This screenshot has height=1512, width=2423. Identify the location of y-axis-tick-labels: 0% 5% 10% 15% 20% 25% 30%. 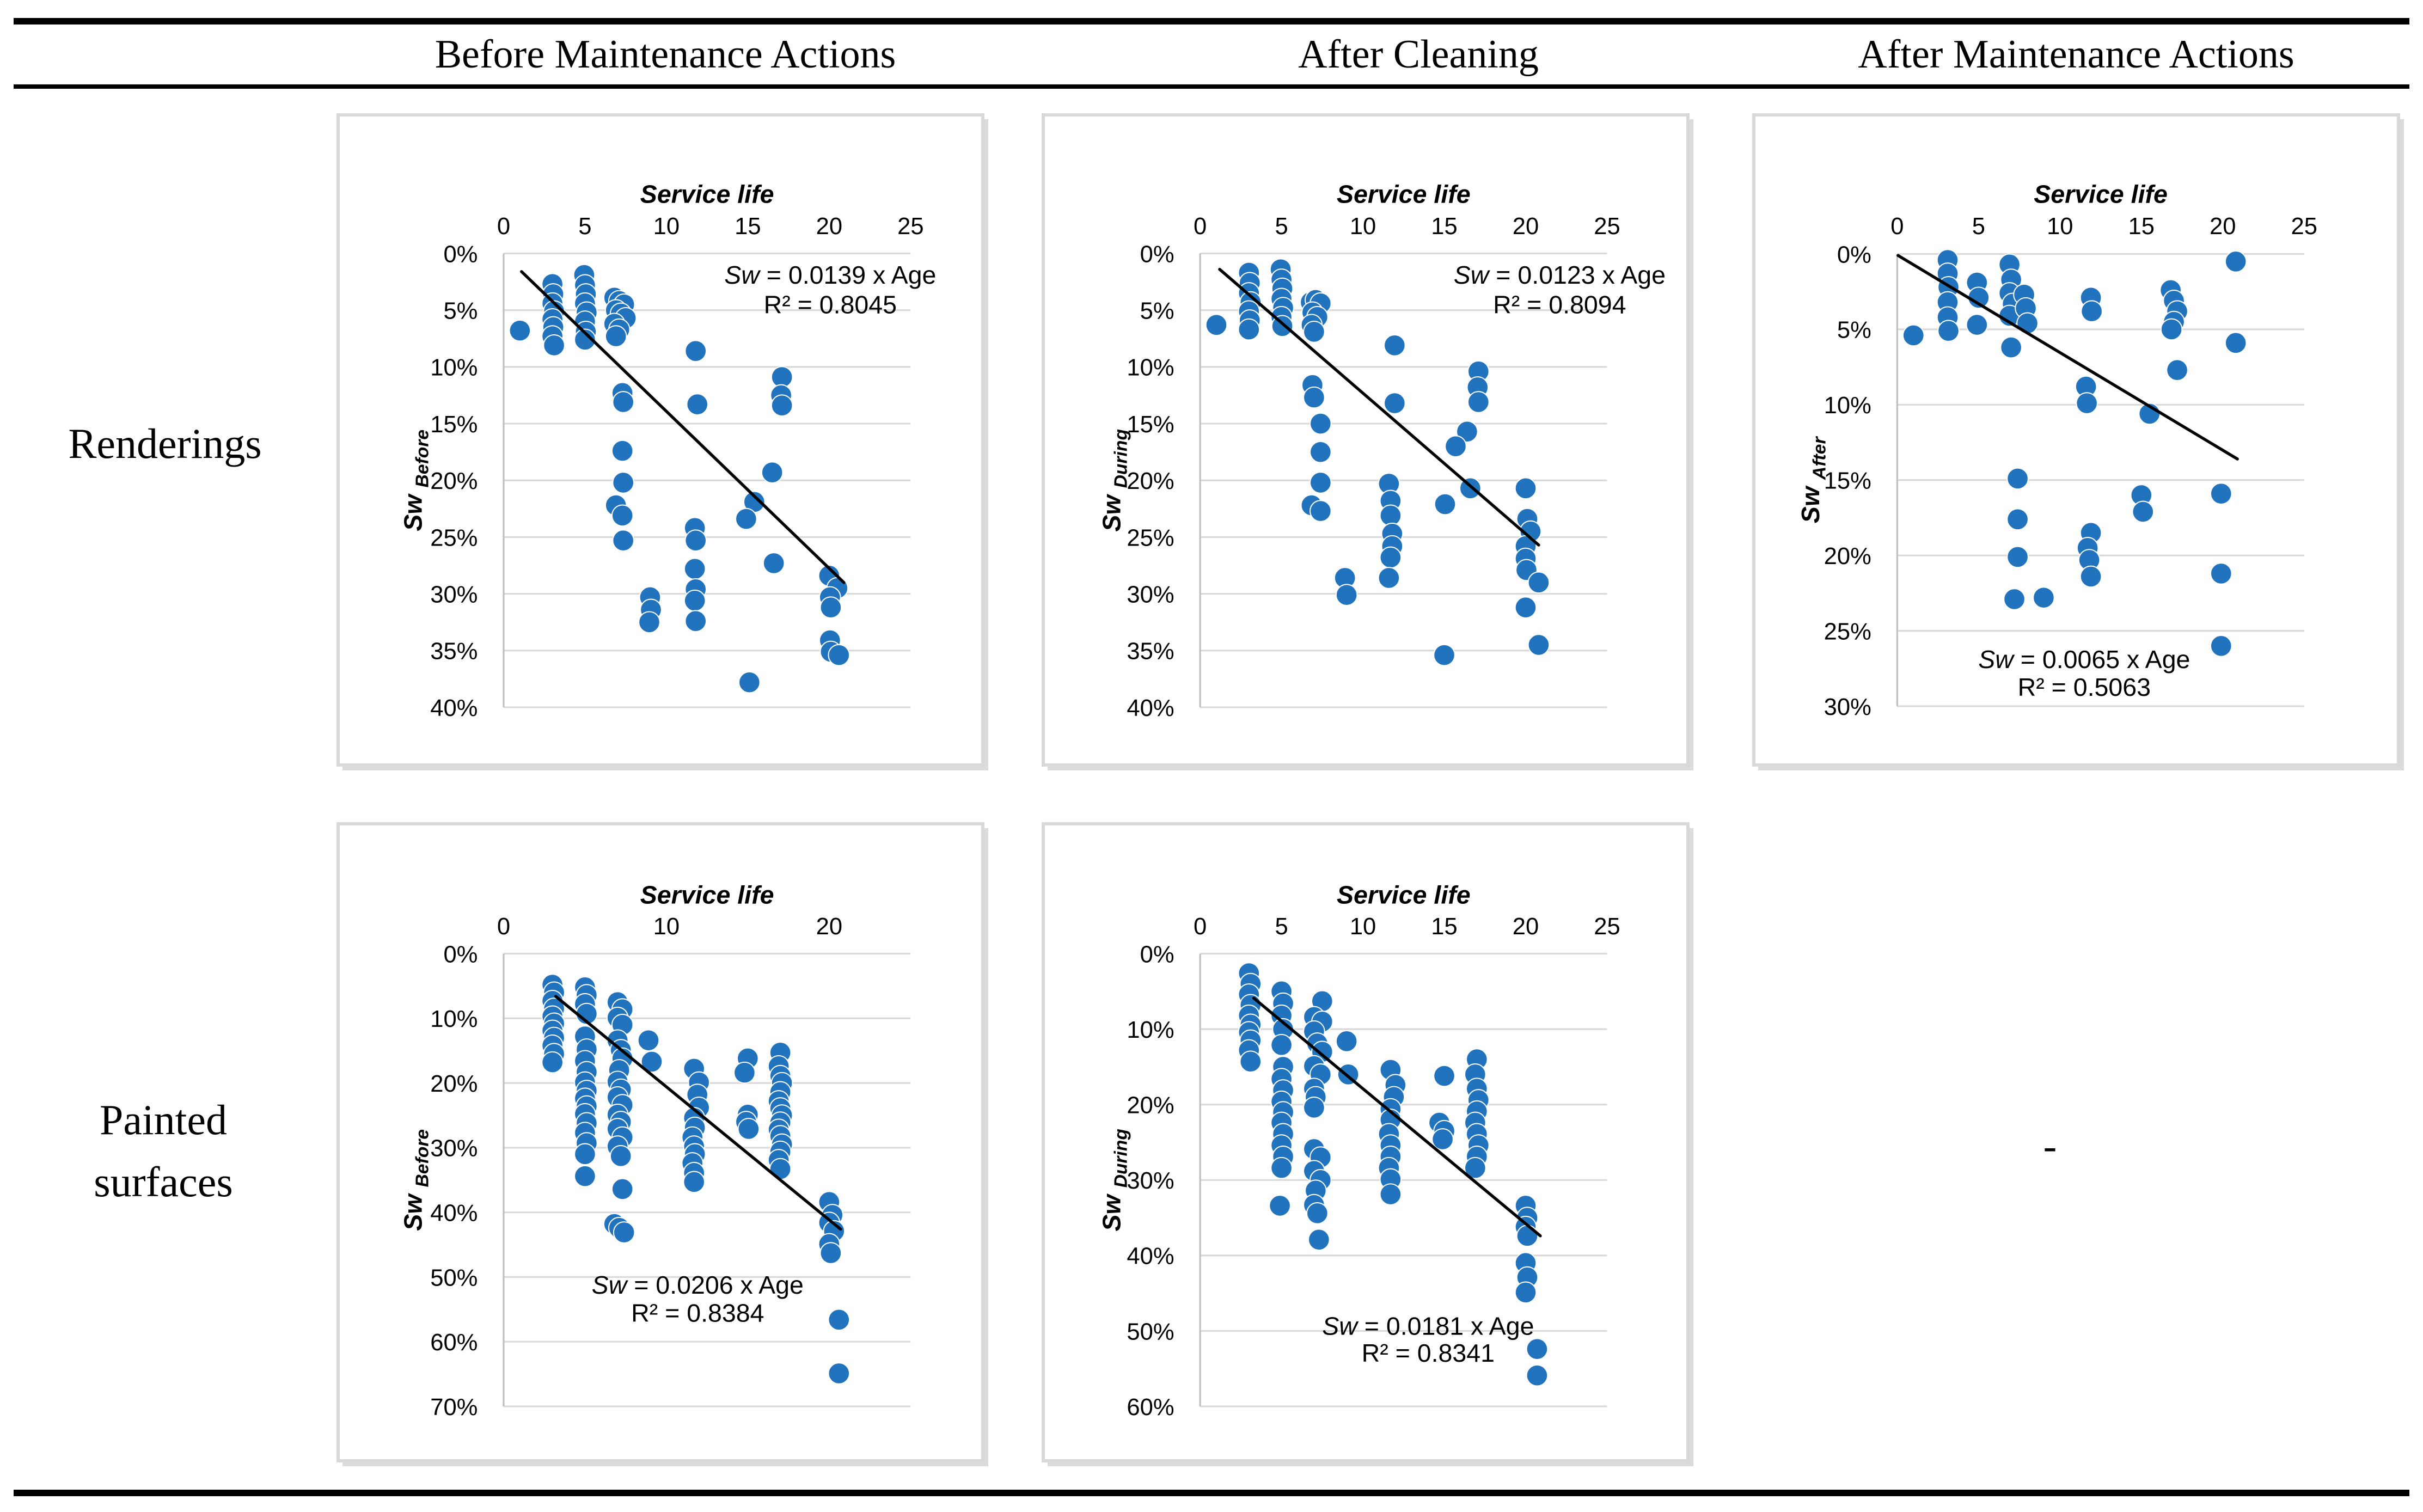
(1847, 481).